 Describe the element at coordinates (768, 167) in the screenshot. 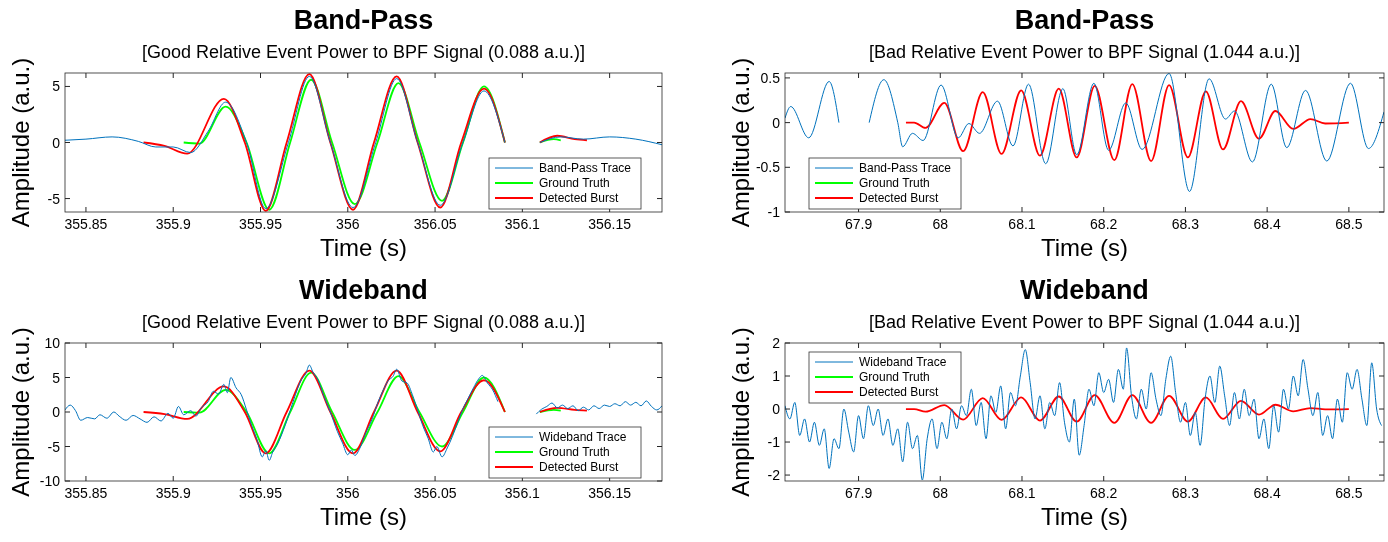

I see `y-tick-label: -0.5` at that location.